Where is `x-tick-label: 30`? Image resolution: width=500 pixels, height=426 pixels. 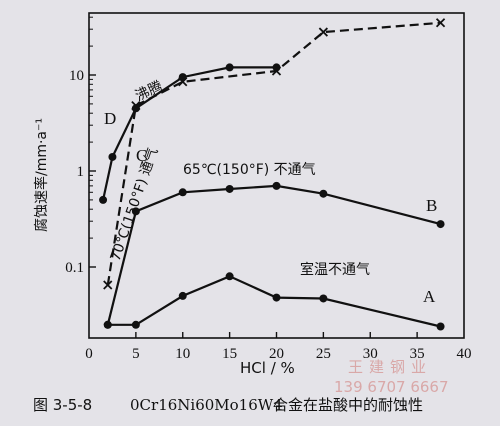
x-tick-label: 30 is located at coordinates (370, 354).